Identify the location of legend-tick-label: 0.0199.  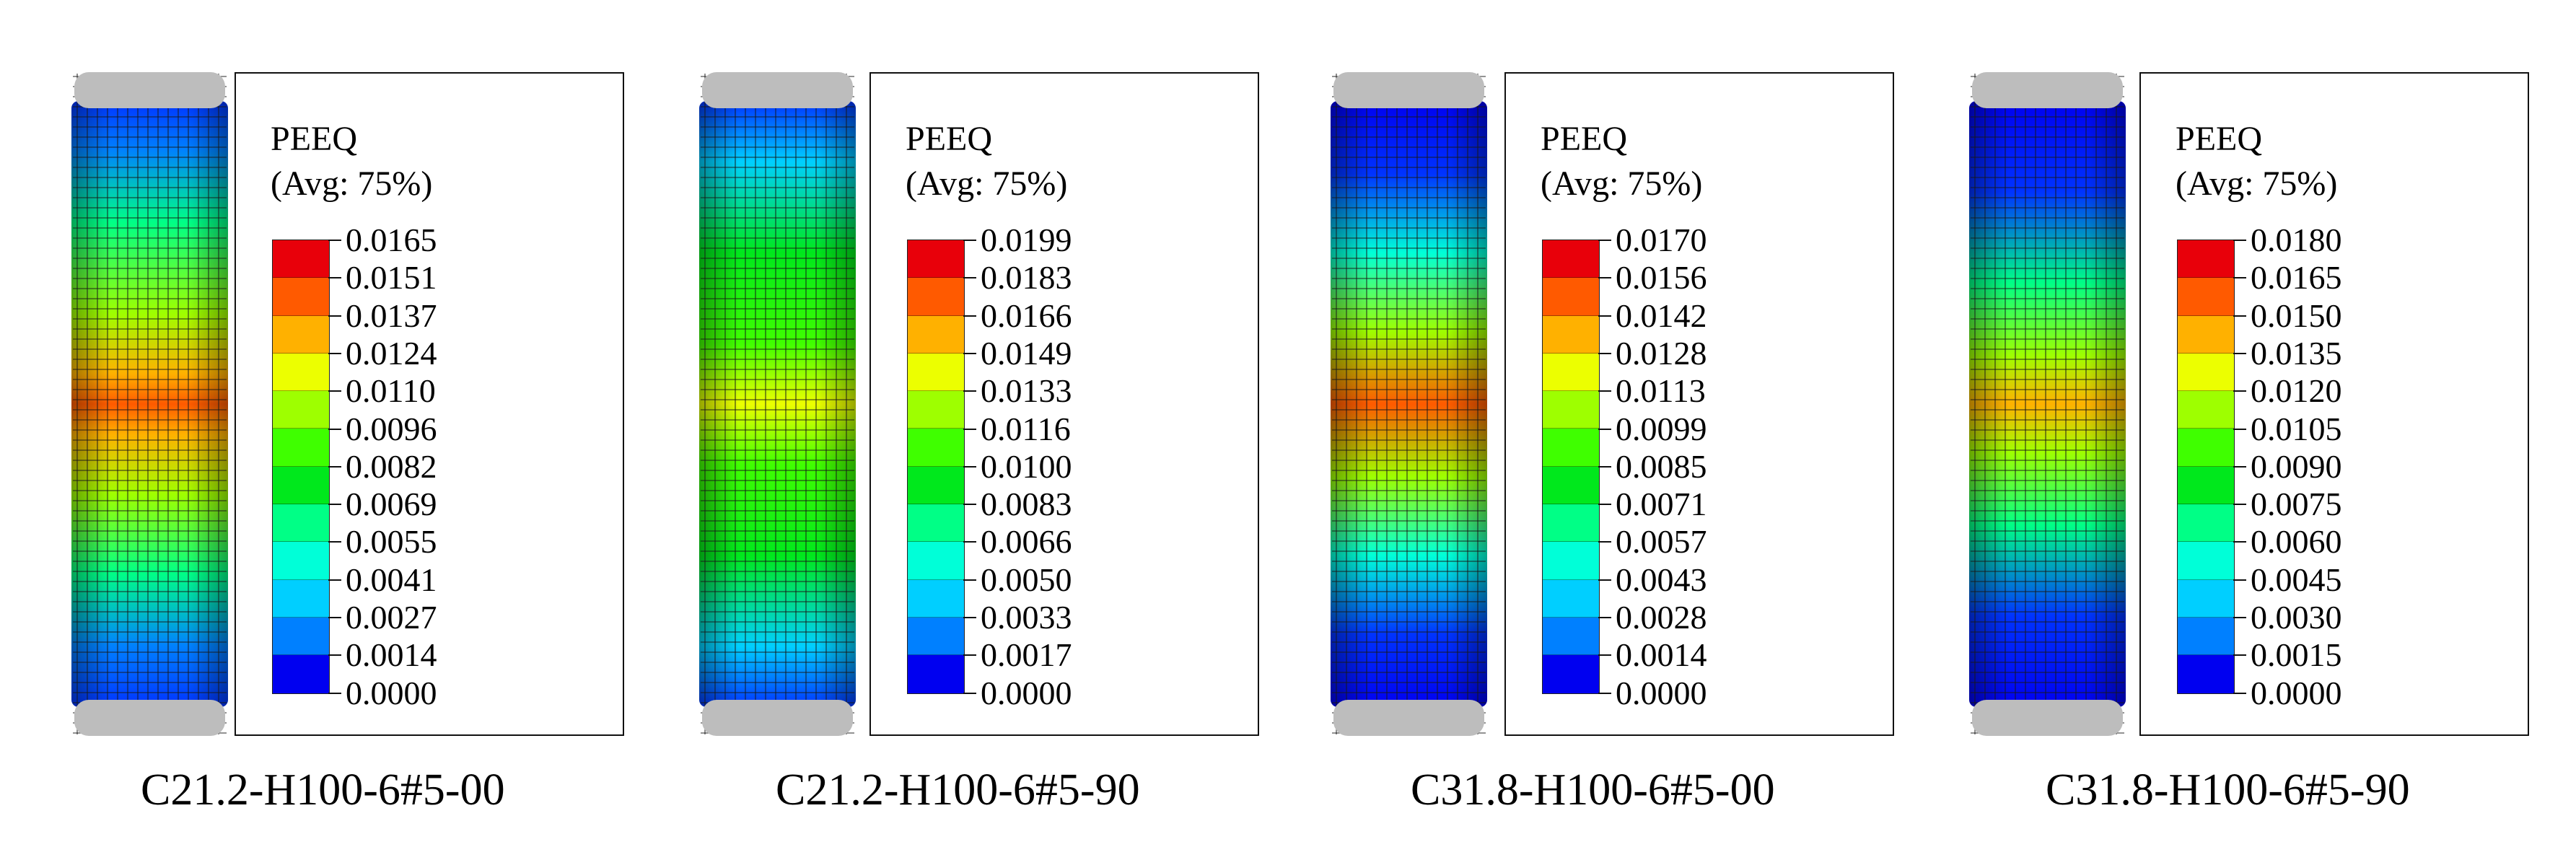
(1026, 239).